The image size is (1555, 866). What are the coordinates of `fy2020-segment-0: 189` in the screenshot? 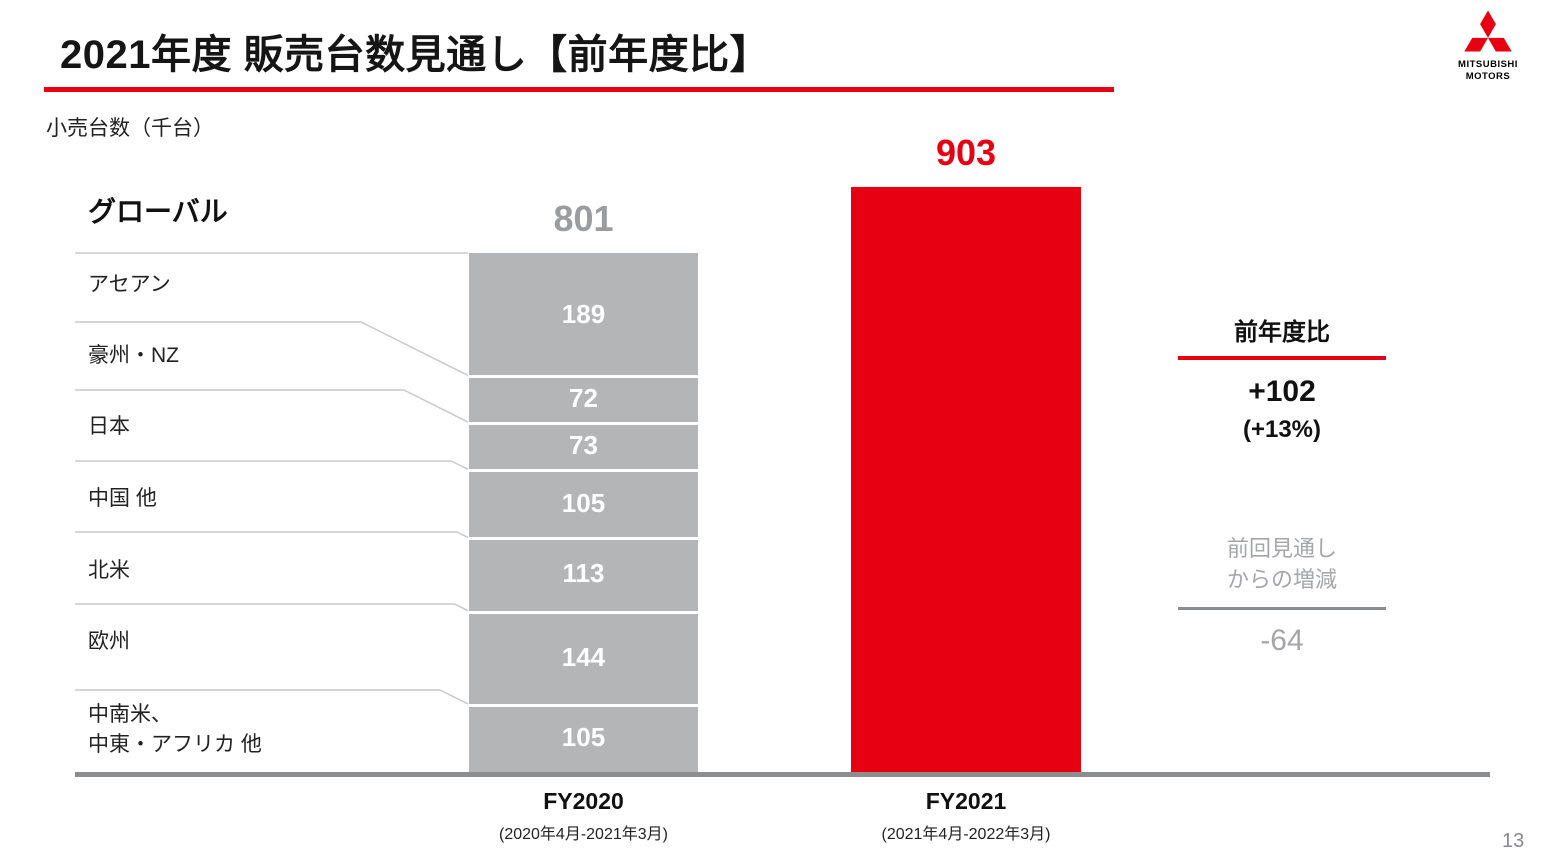 It's located at (583, 314).